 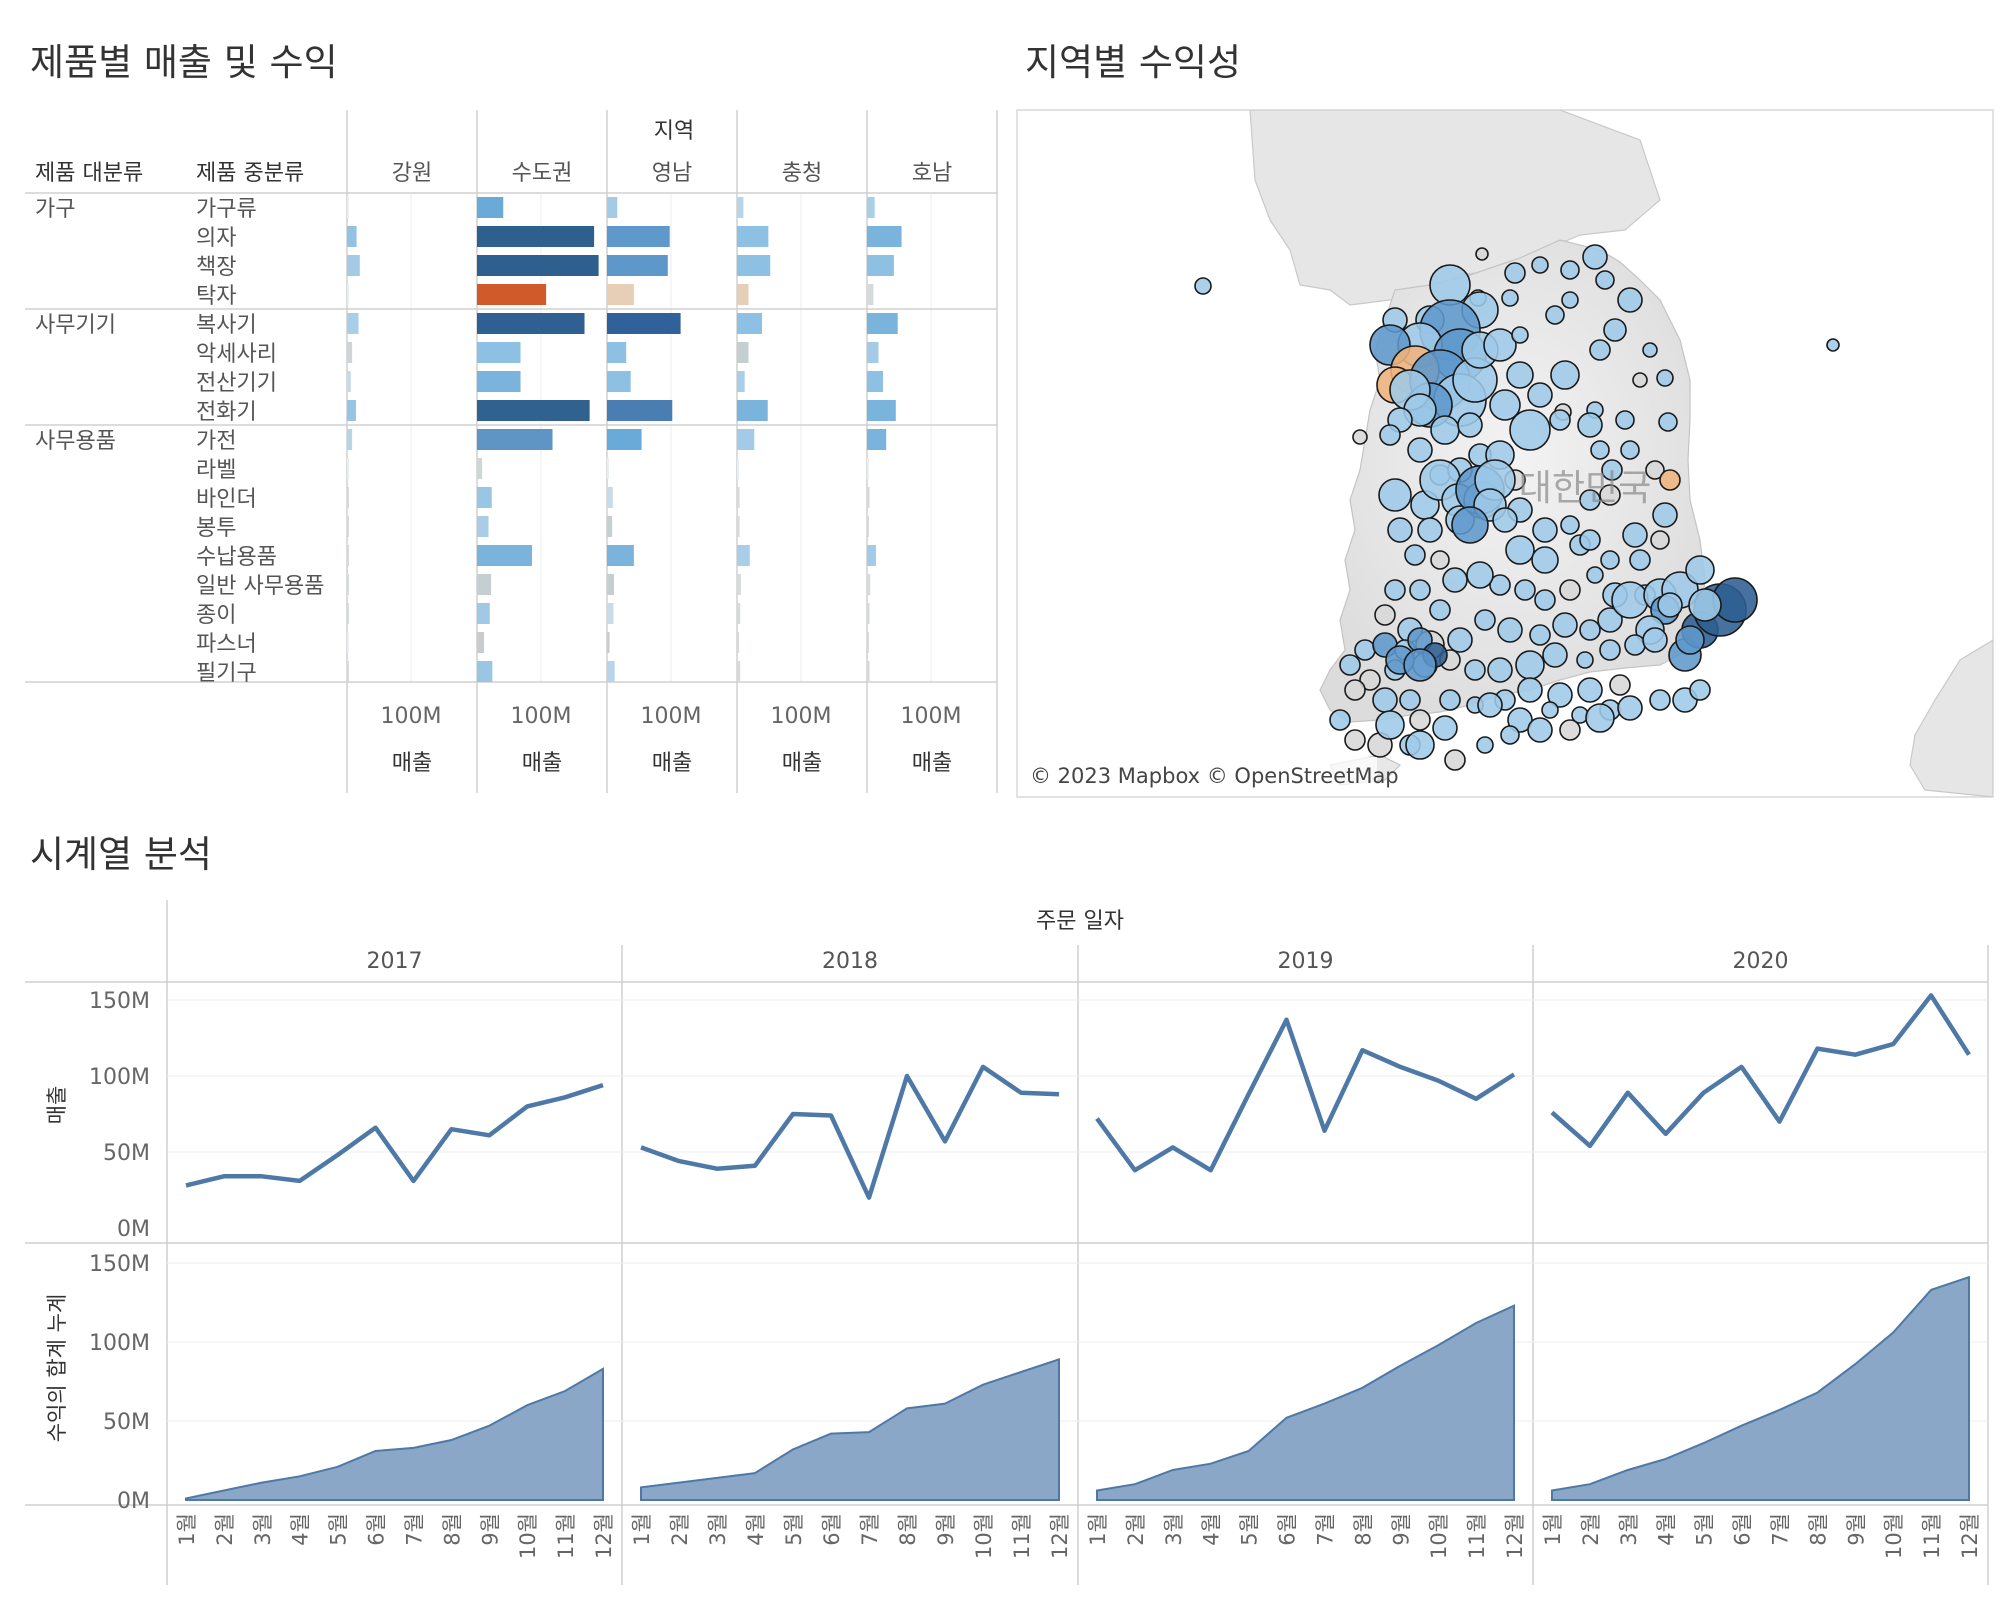 What do you see at coordinates (350, 352) in the screenshot?
I see `bar-강원-악세사리` at bounding box center [350, 352].